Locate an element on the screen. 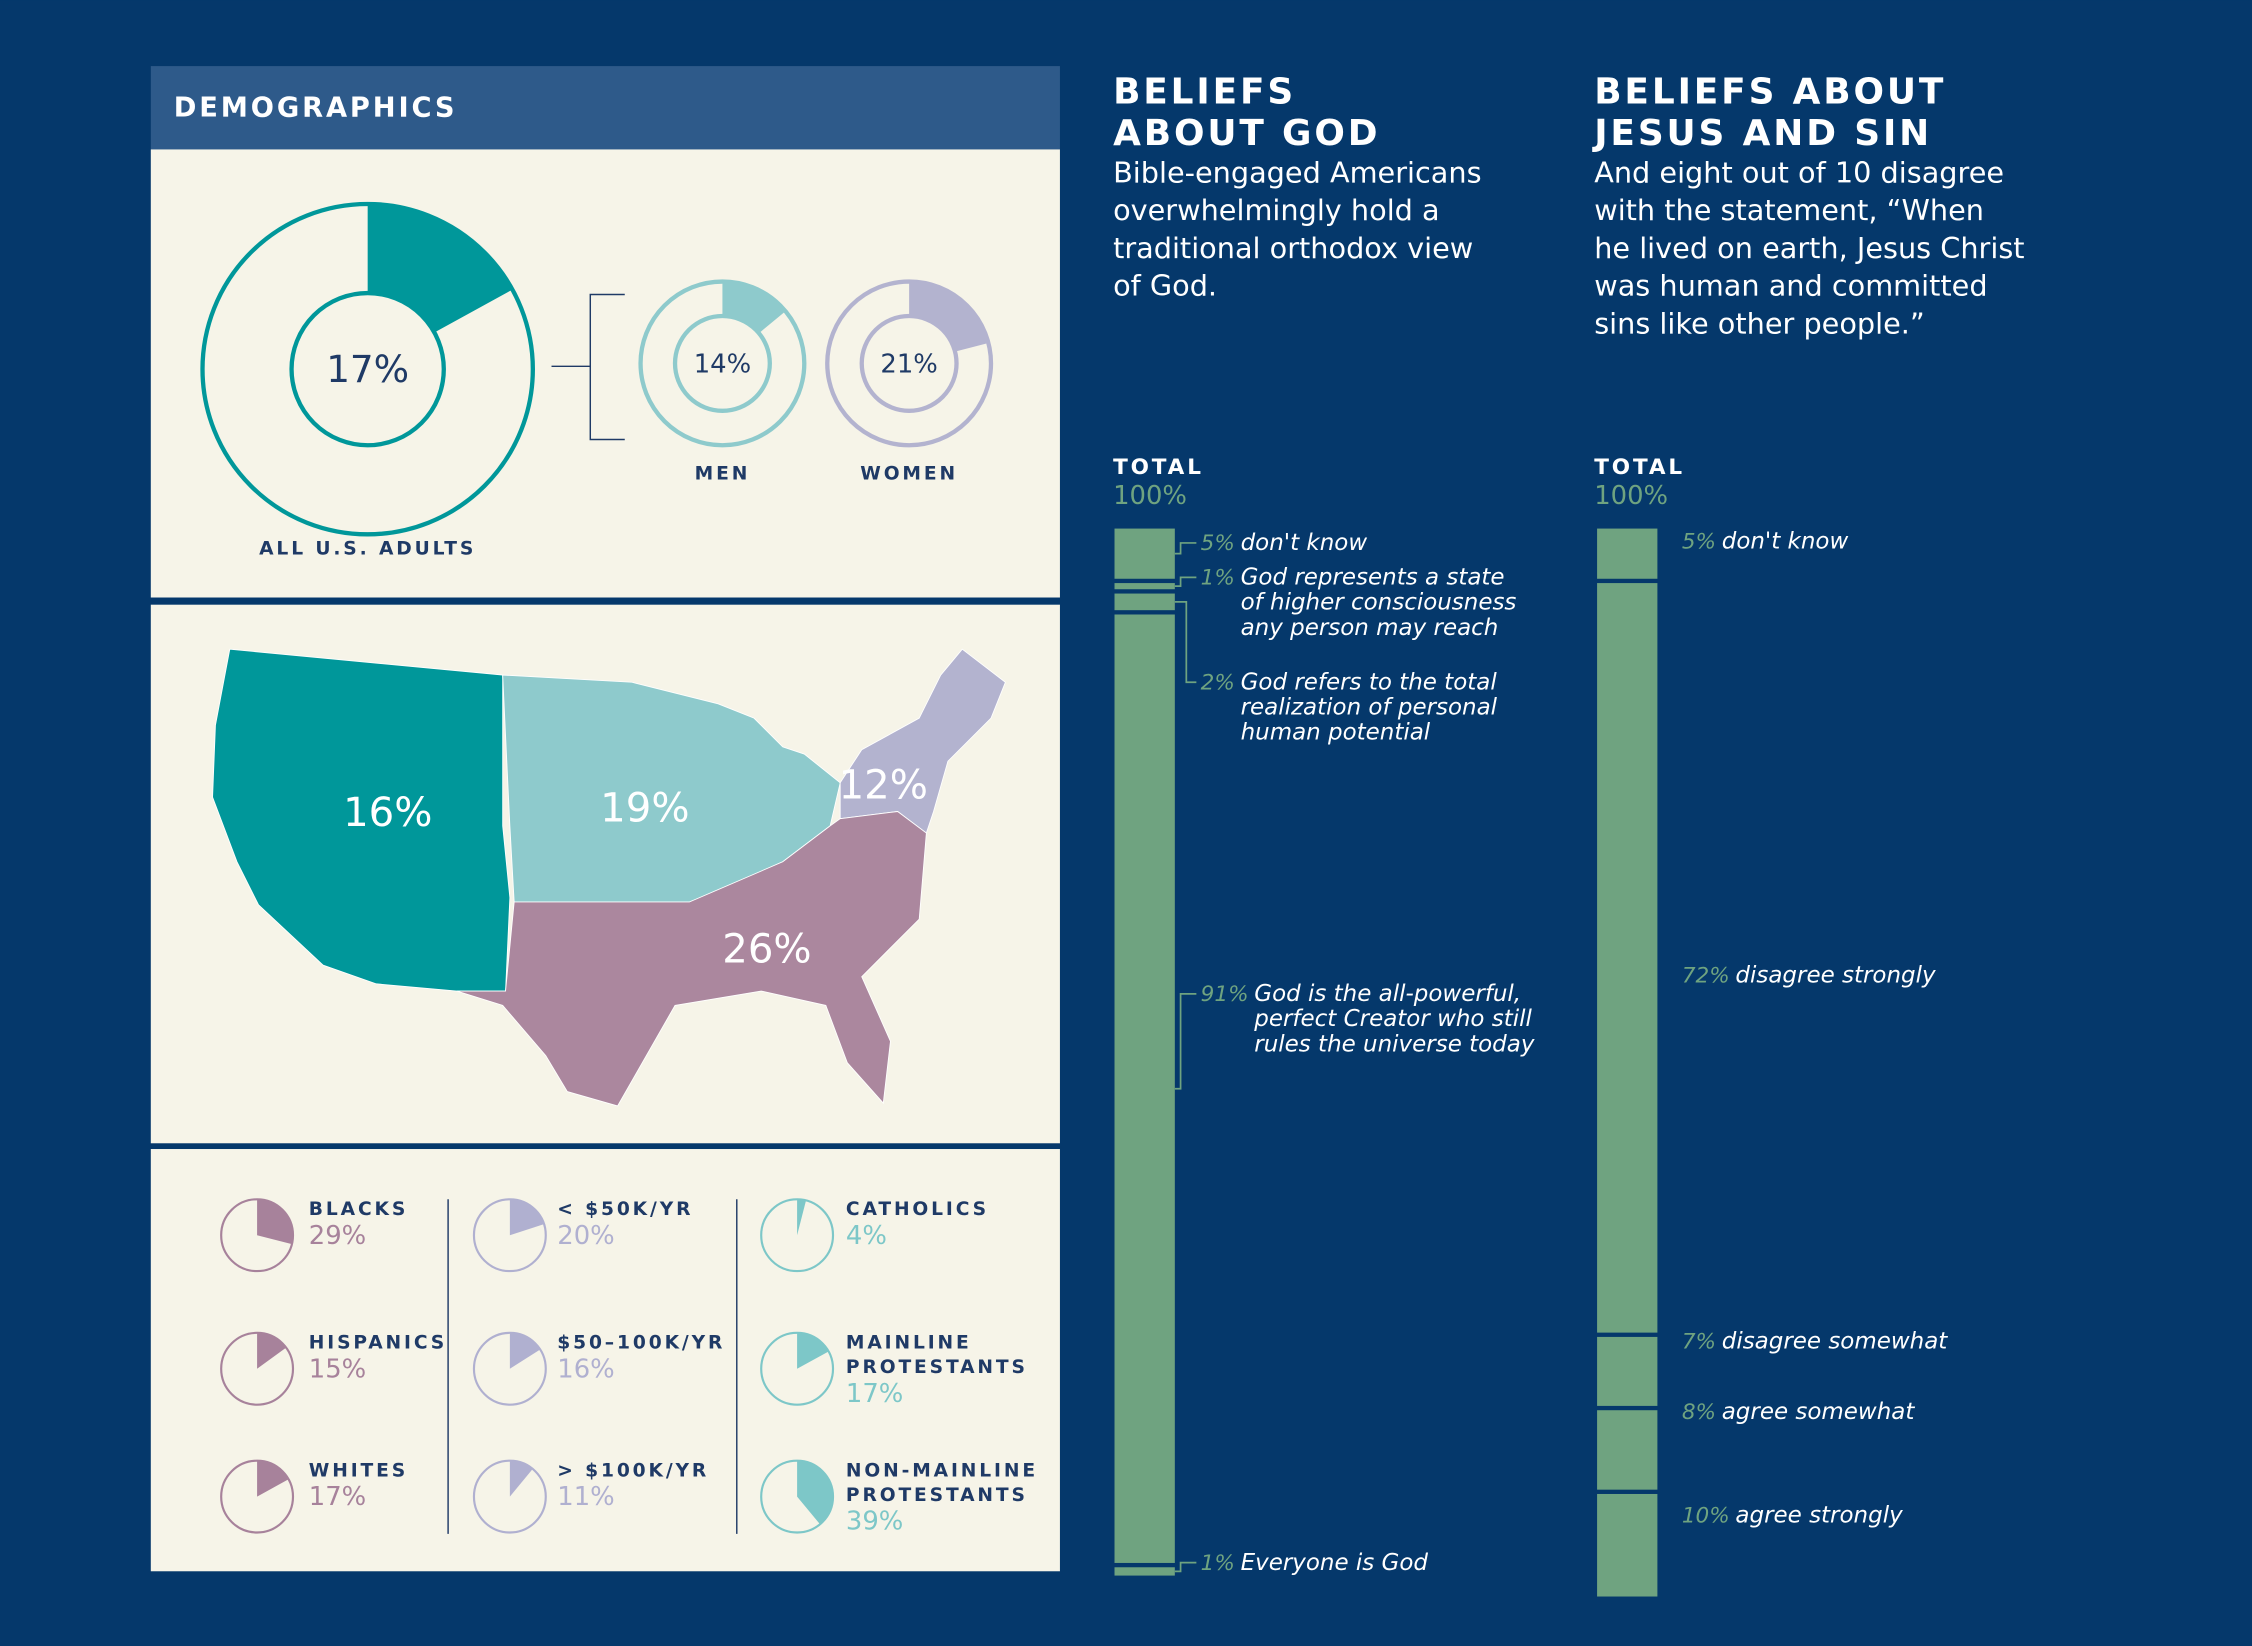 This screenshot has height=1646, width=2252. segment-label: God refers to the total is located at coordinates (1369, 682).